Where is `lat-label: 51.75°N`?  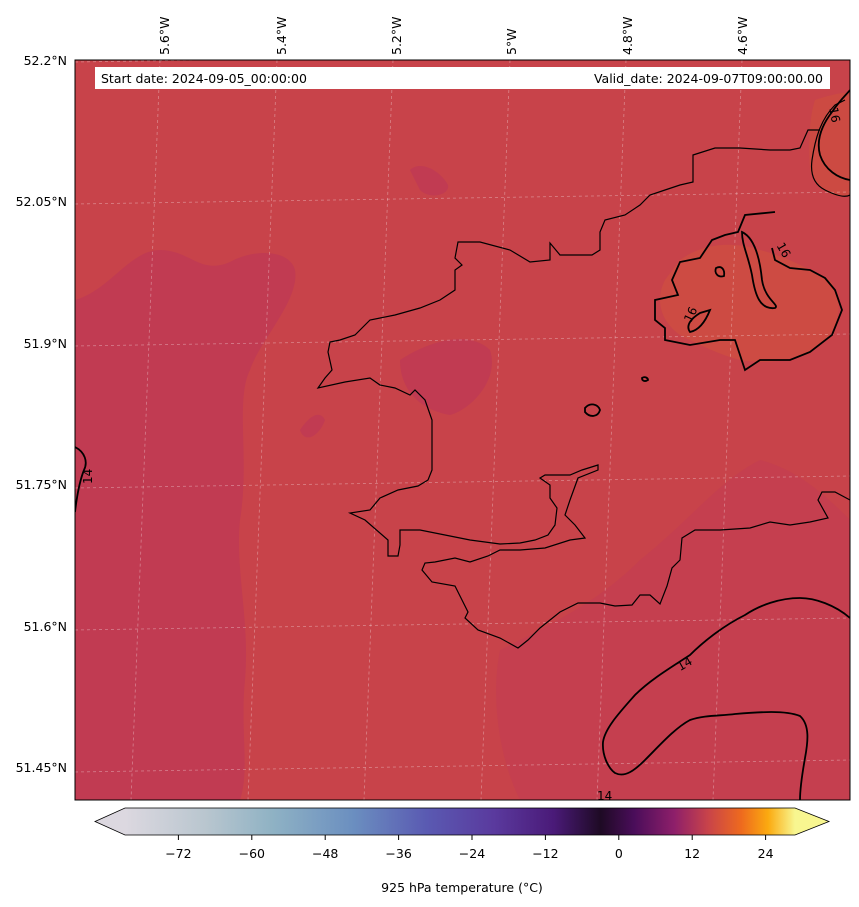 lat-label: 51.75°N is located at coordinates (41, 484).